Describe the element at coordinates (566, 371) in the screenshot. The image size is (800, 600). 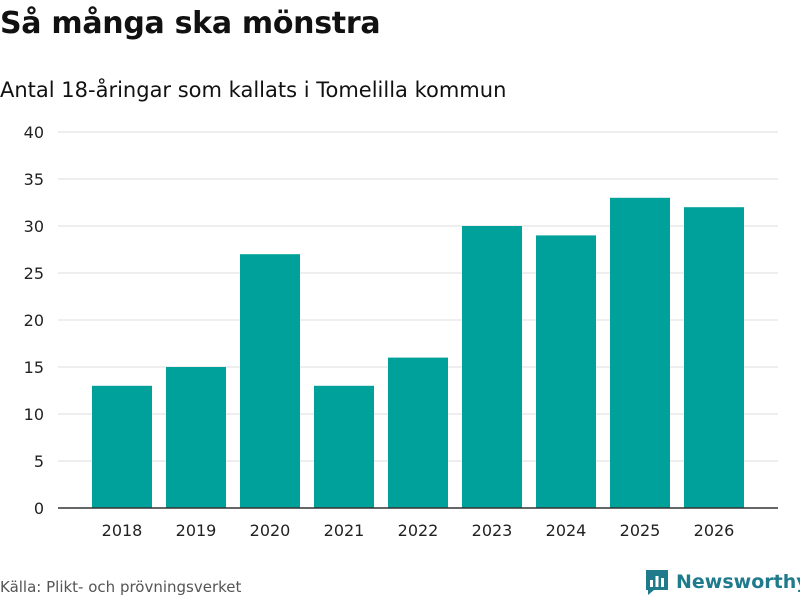
I see `bar-2024` at that location.